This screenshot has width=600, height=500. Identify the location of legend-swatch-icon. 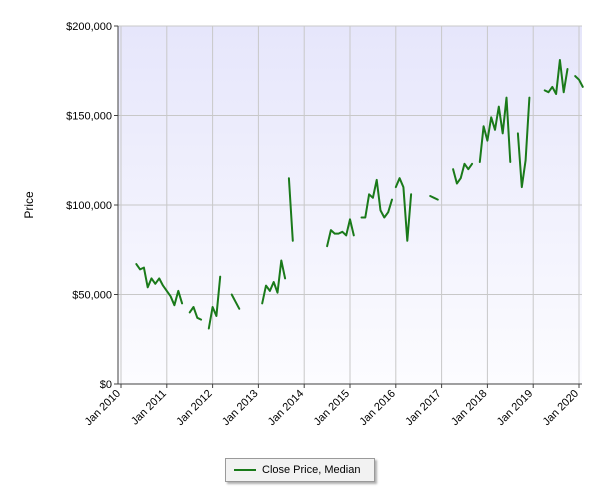
(245, 470).